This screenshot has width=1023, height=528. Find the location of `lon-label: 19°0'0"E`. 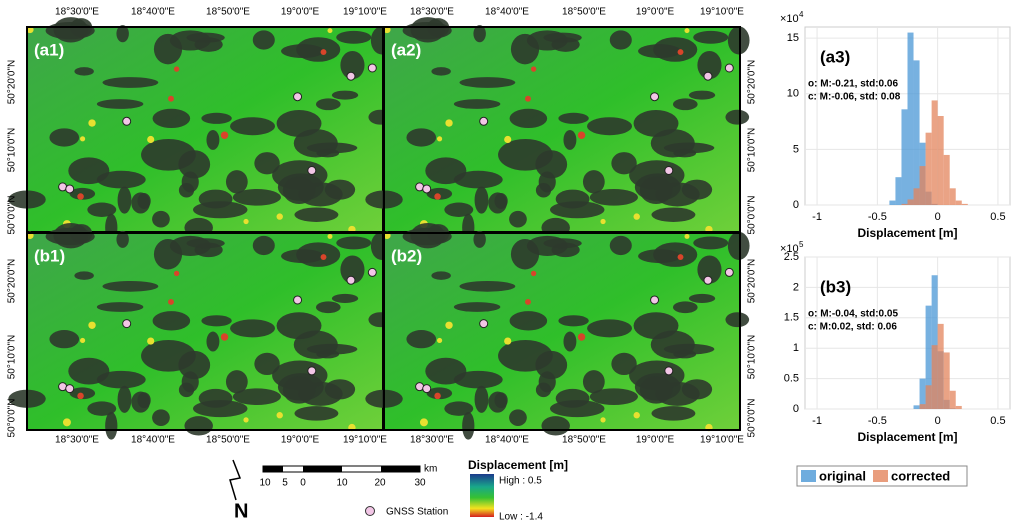

lon-label: 19°0'0"E is located at coordinates (300, 12).